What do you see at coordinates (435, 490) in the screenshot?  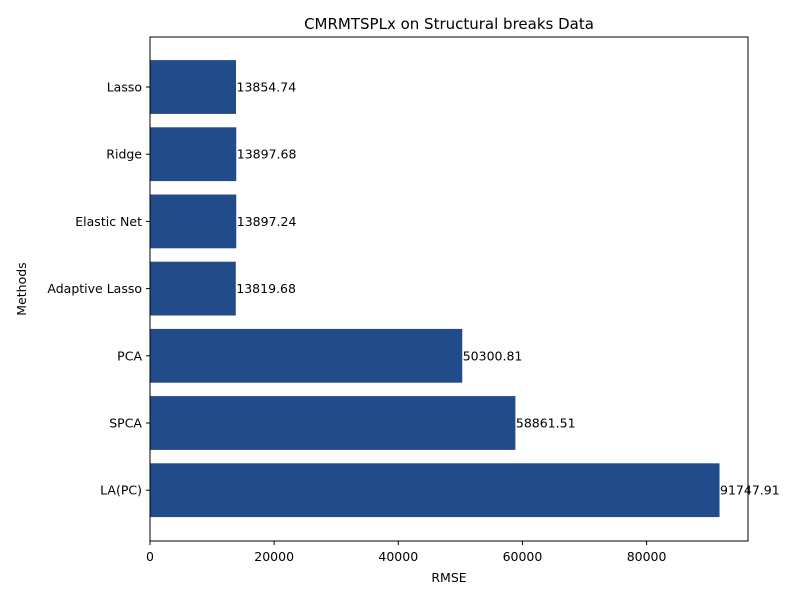 I see `bar-la-pc` at bounding box center [435, 490].